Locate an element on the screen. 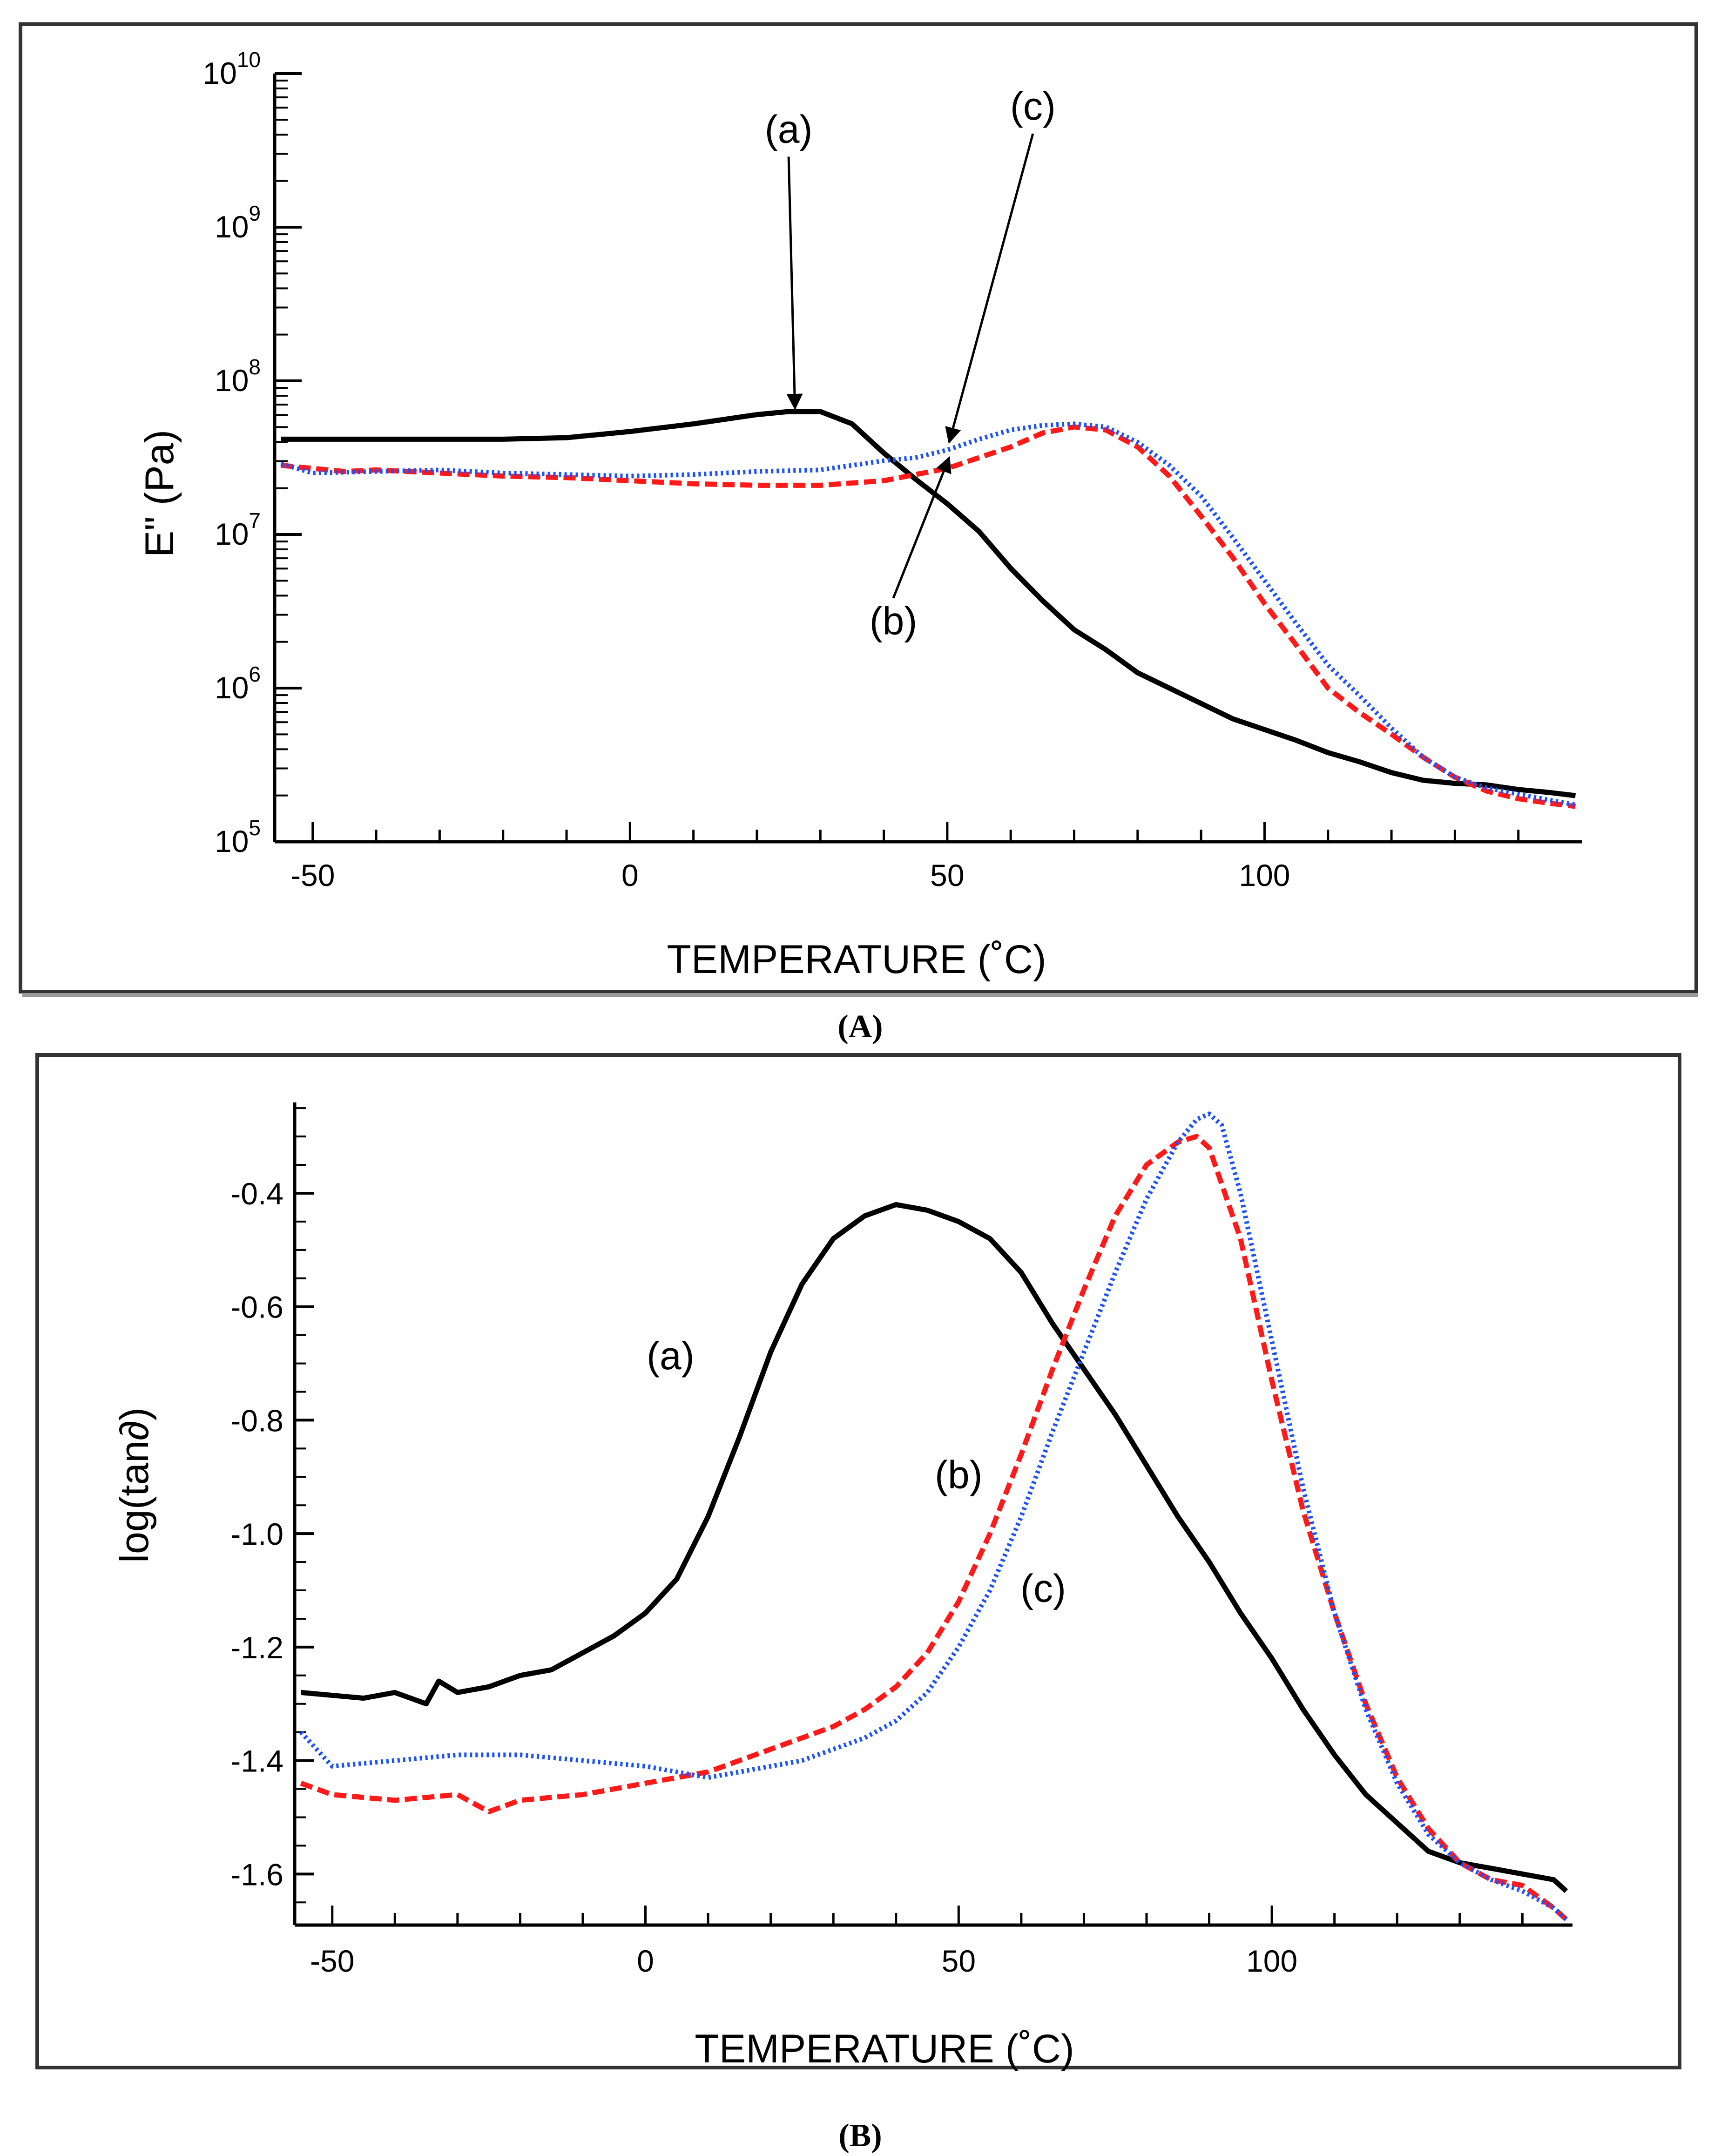 The image size is (1721, 2156). chart-a-series-c is located at coordinates (928, 614).